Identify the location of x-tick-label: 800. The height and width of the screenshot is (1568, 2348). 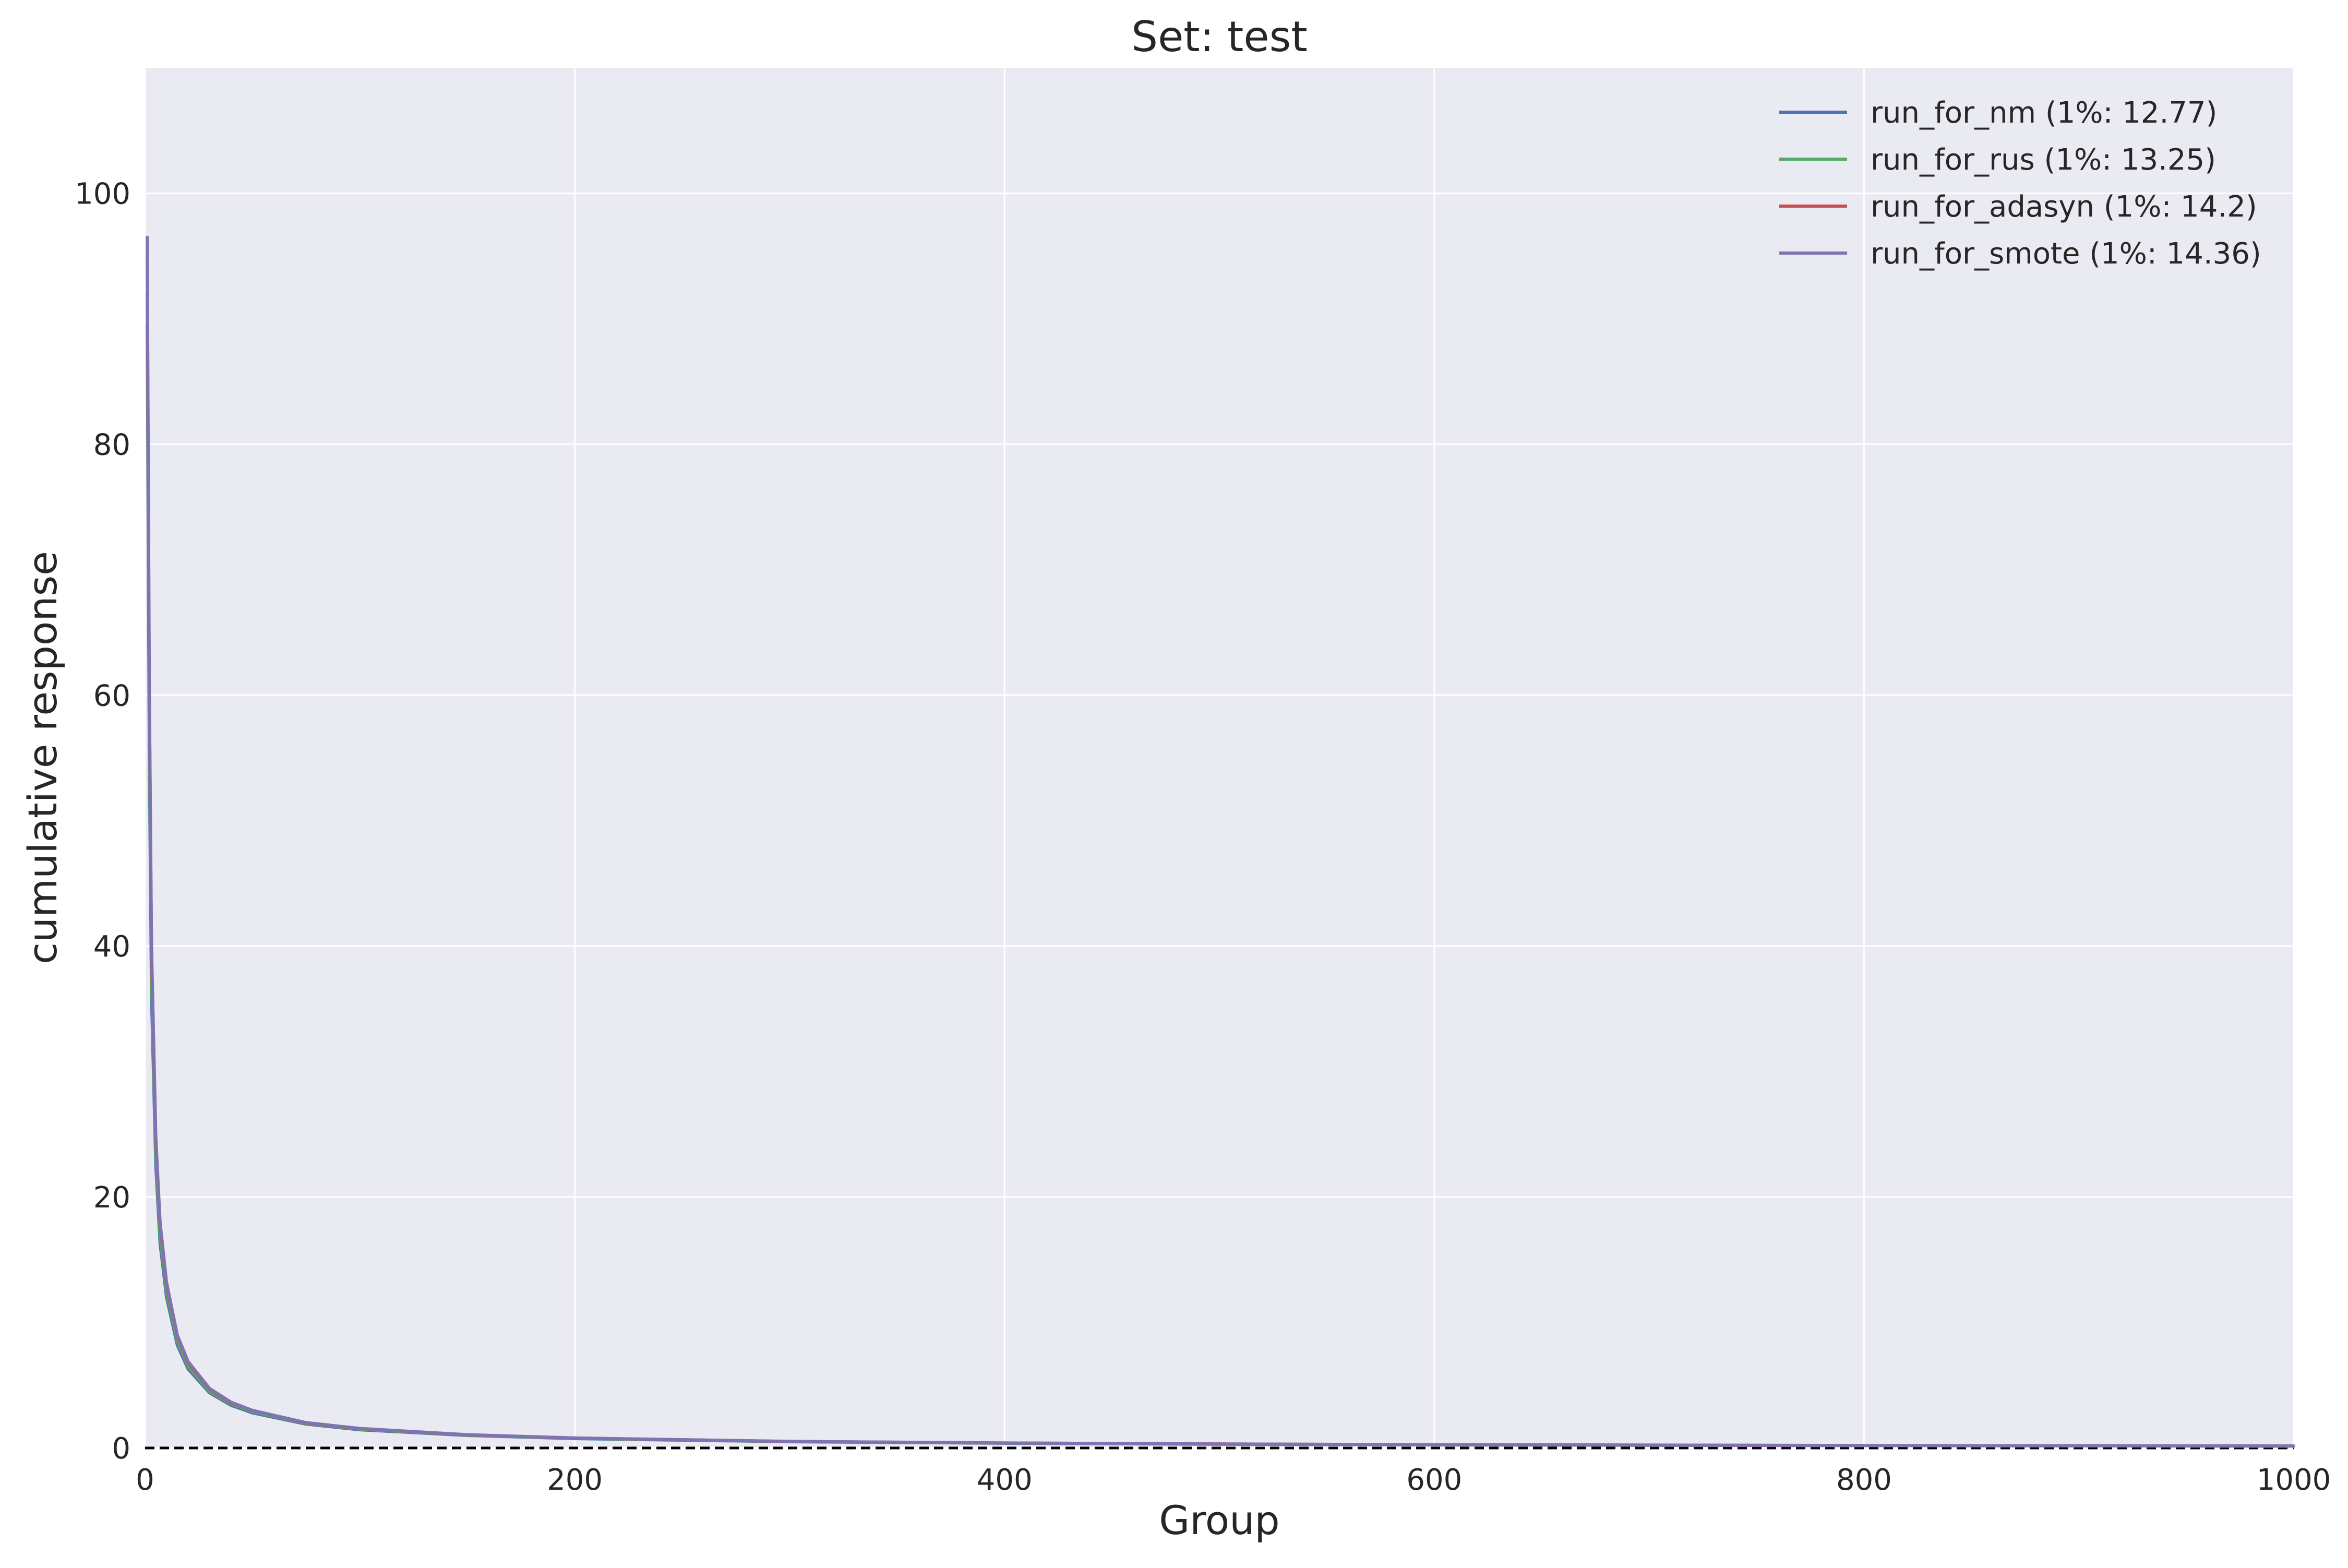
(1864, 1480).